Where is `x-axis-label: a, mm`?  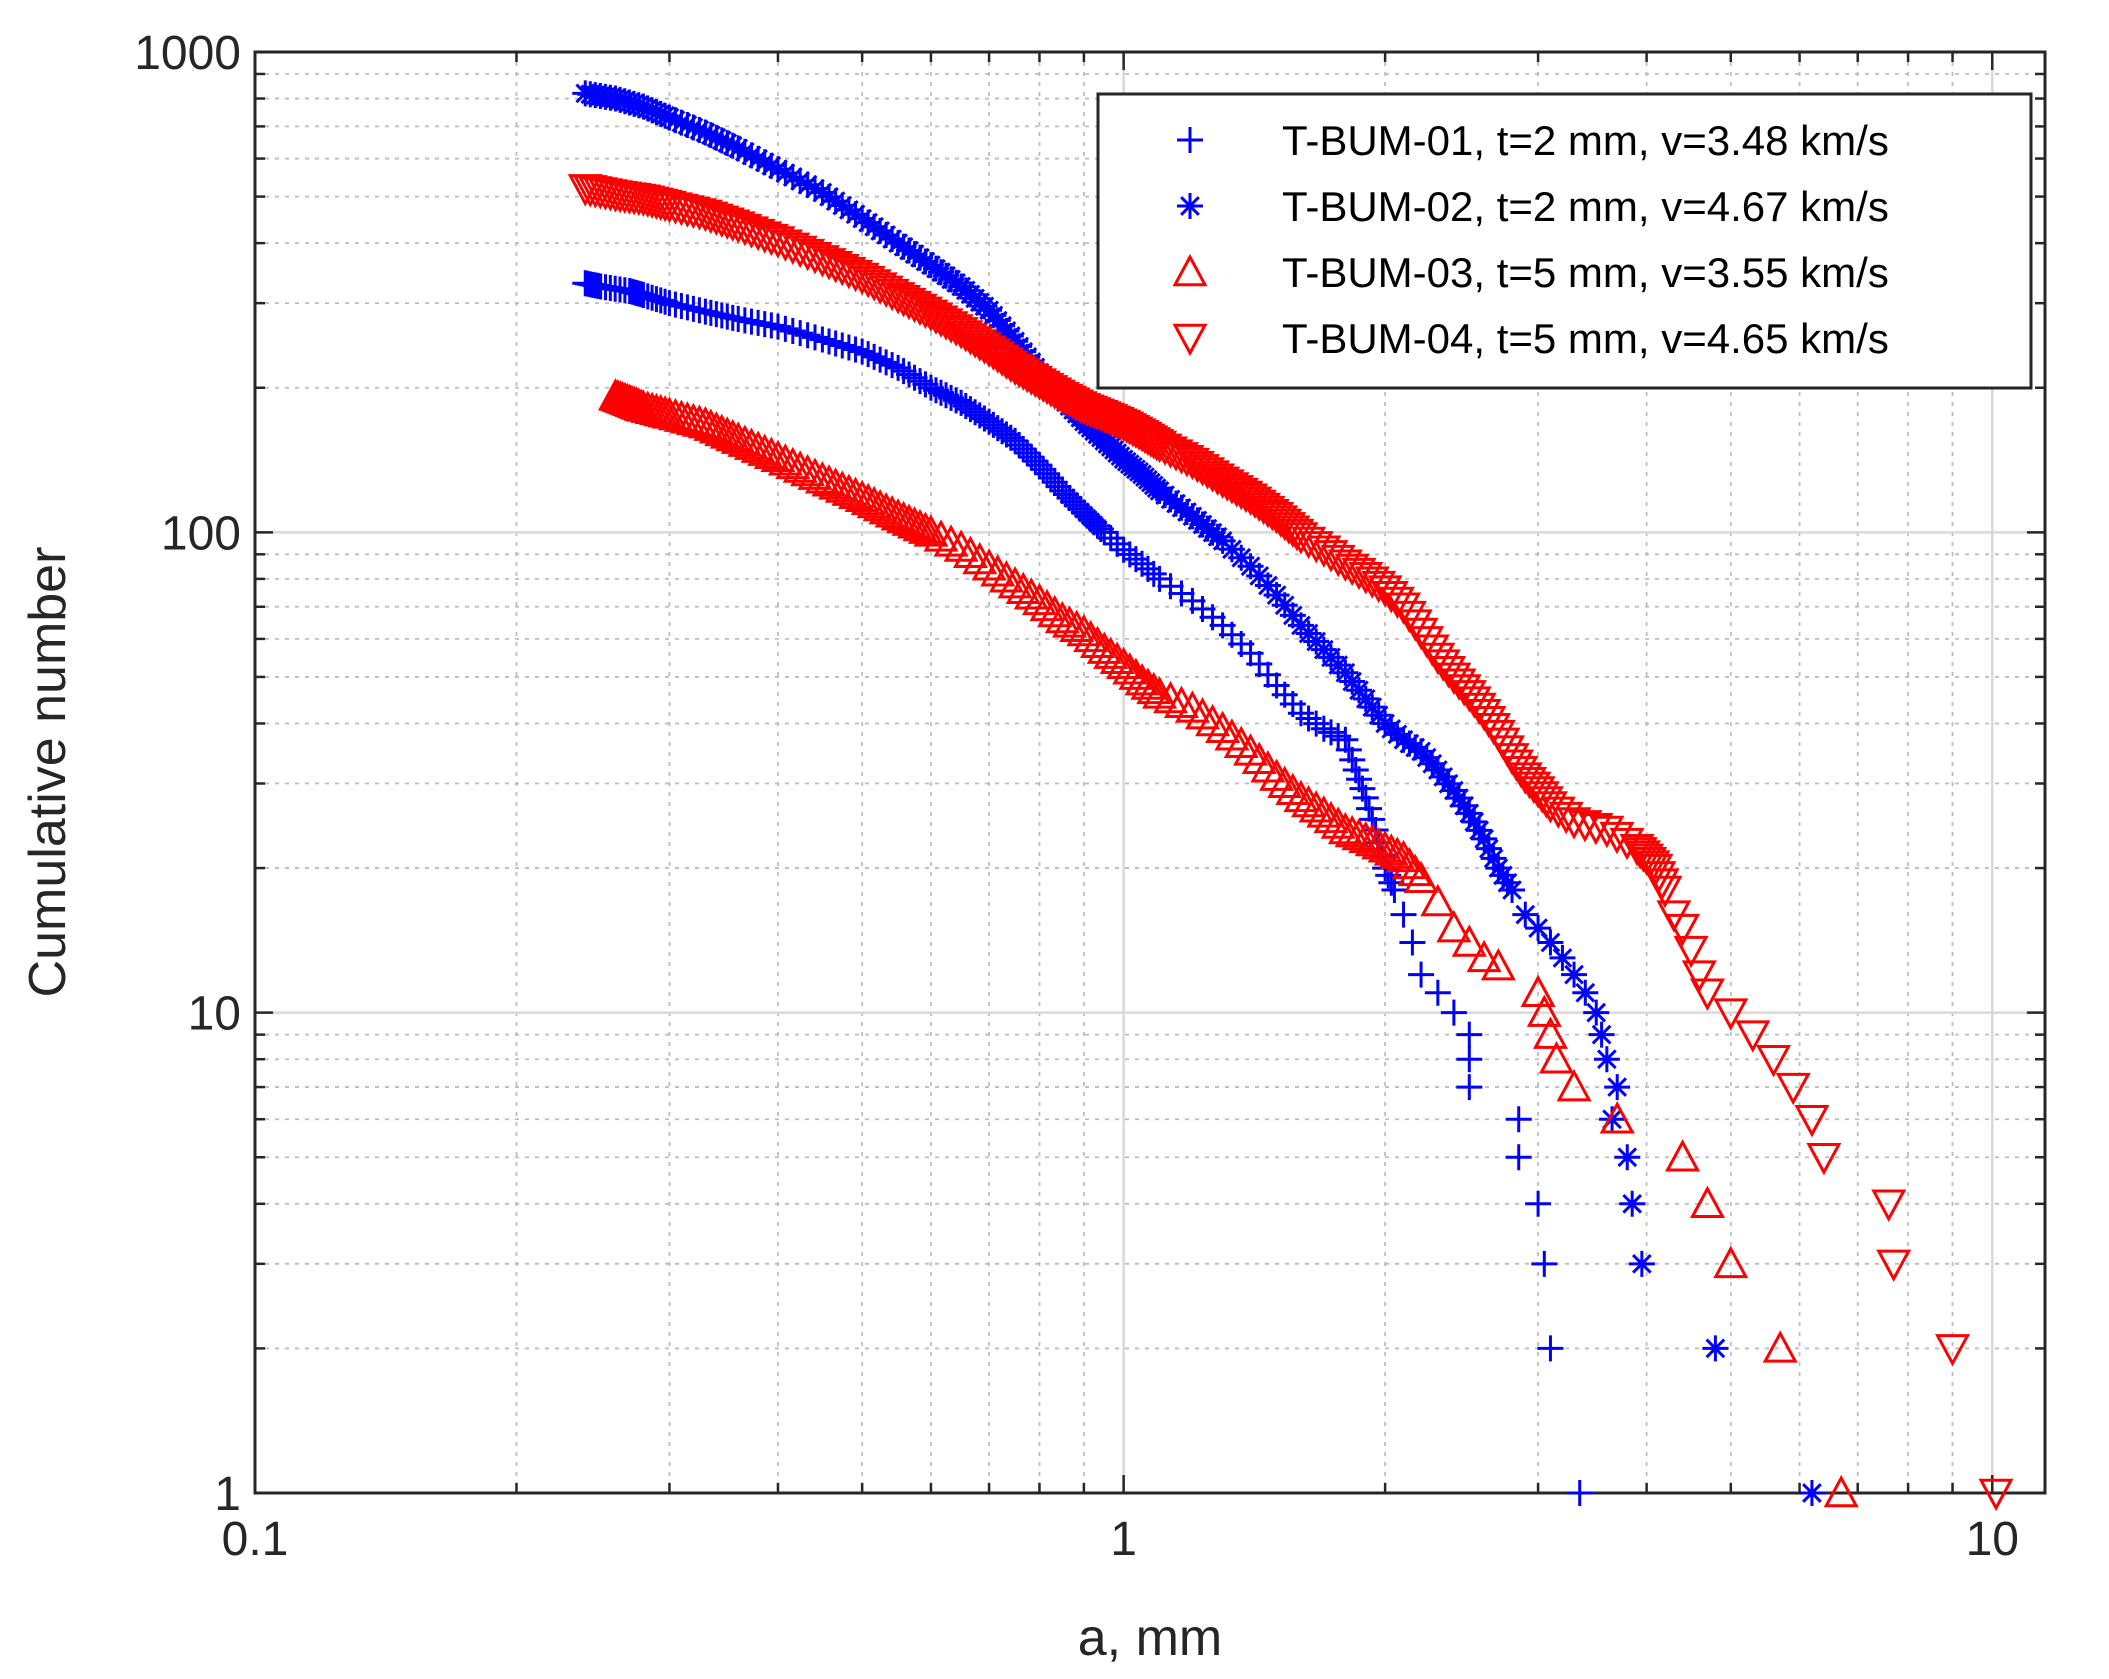
x-axis-label: a, mm is located at coordinates (1150, 1638).